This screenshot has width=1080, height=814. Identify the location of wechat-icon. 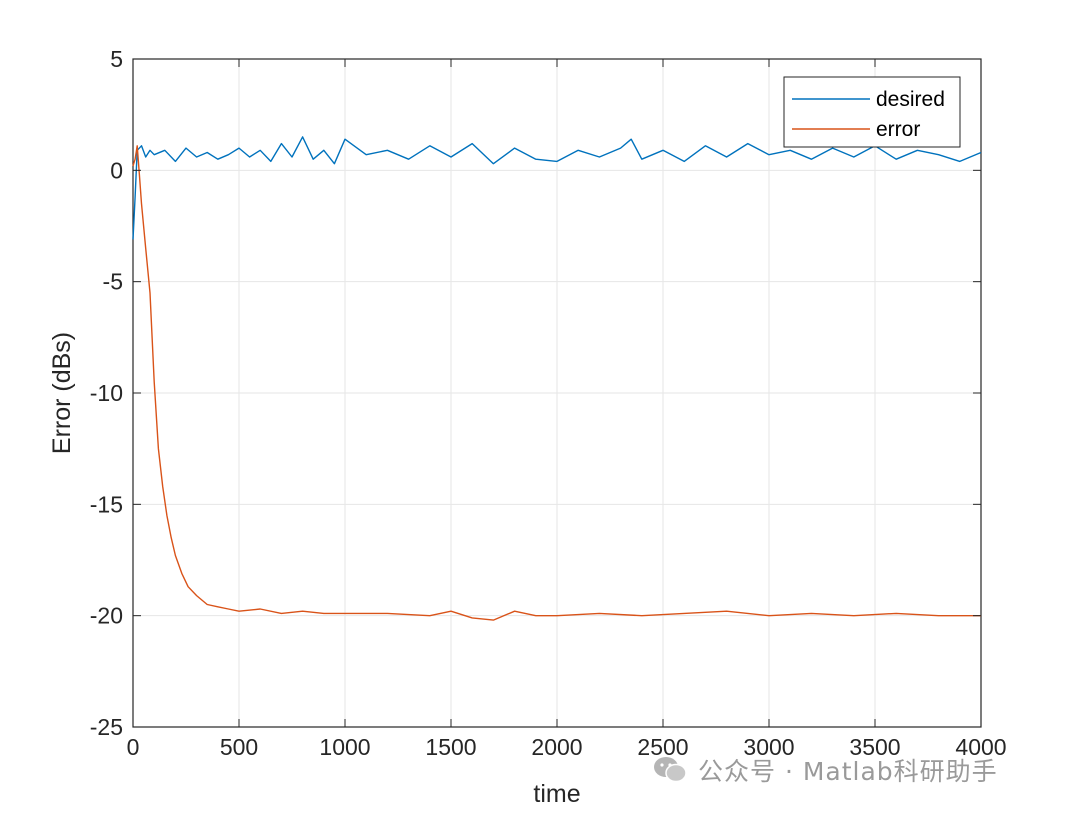
(670, 770).